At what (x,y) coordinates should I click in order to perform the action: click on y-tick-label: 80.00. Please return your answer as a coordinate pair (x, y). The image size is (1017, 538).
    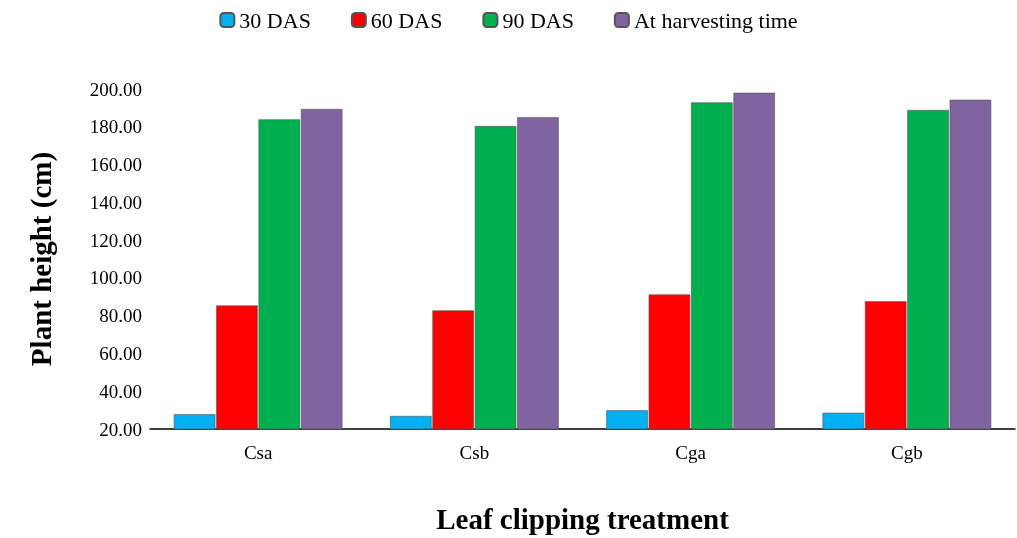
    Looking at the image, I should click on (120, 316).